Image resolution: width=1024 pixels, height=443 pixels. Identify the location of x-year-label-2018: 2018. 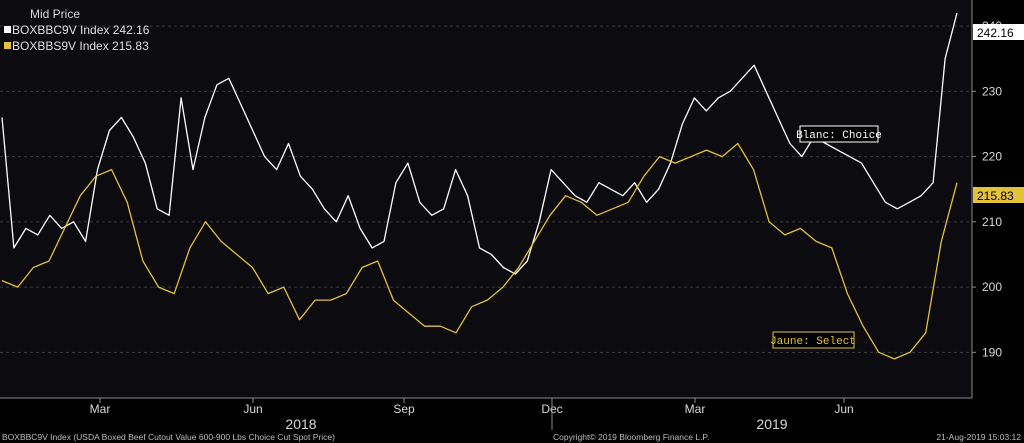
(300, 424).